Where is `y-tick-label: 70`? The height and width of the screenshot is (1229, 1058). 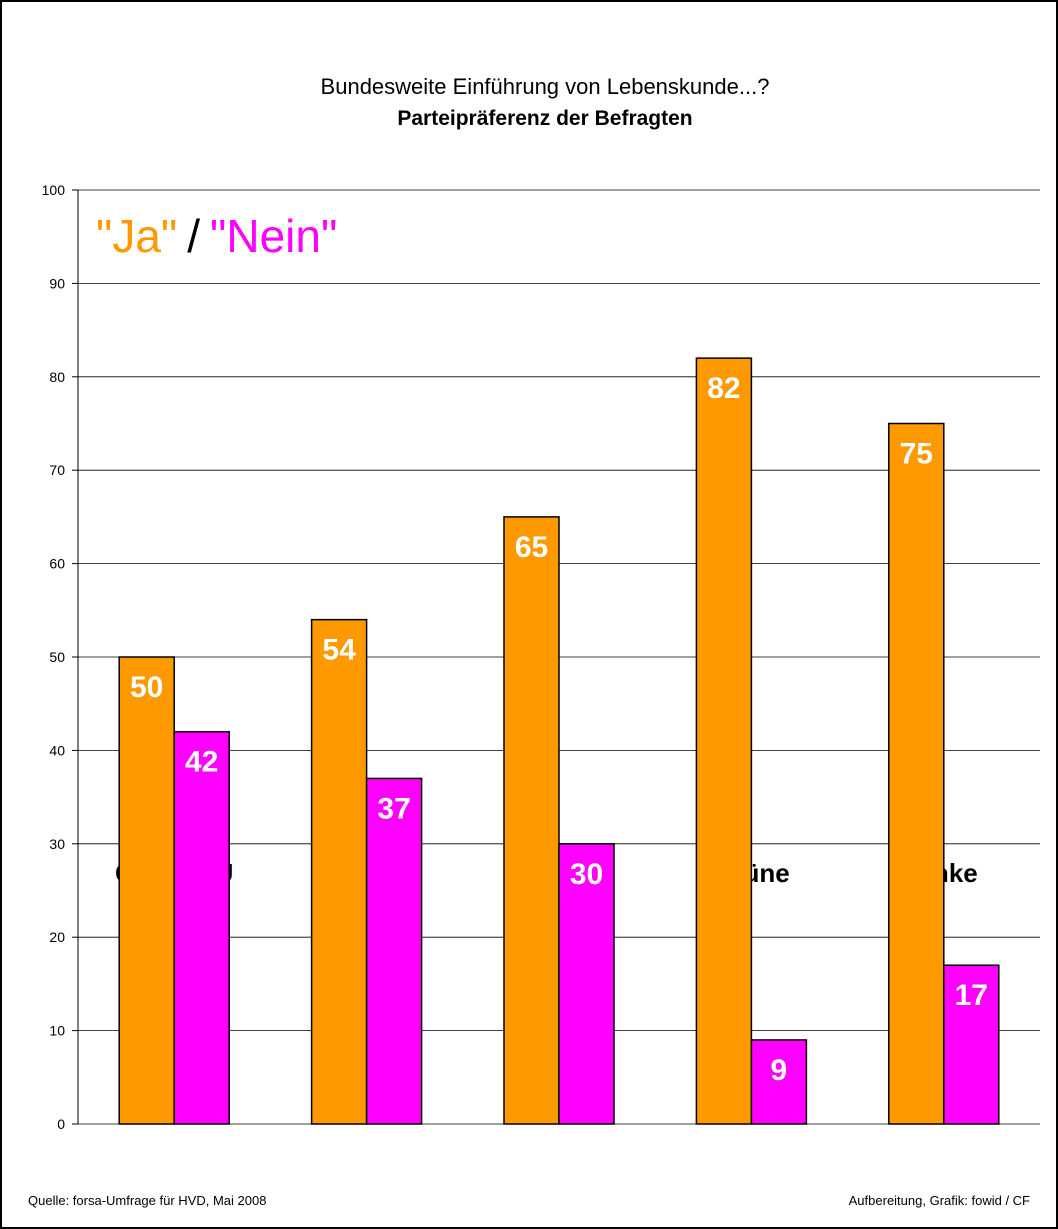 y-tick-label: 70 is located at coordinates (57, 470).